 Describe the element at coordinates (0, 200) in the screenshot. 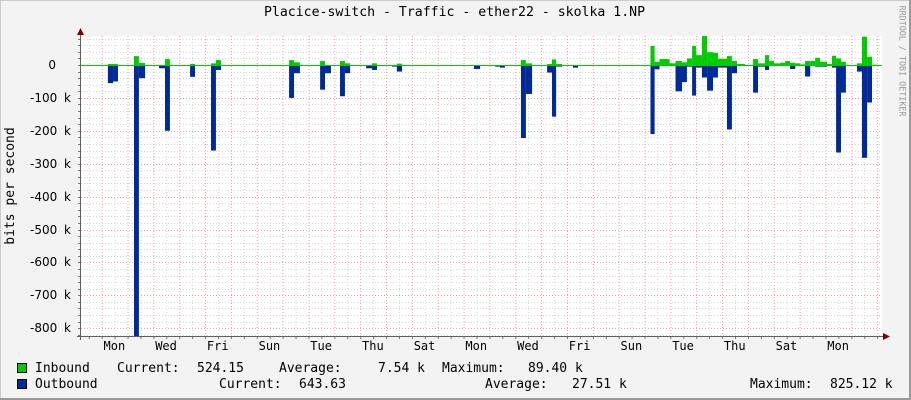

I see `frame-border-left` at that location.